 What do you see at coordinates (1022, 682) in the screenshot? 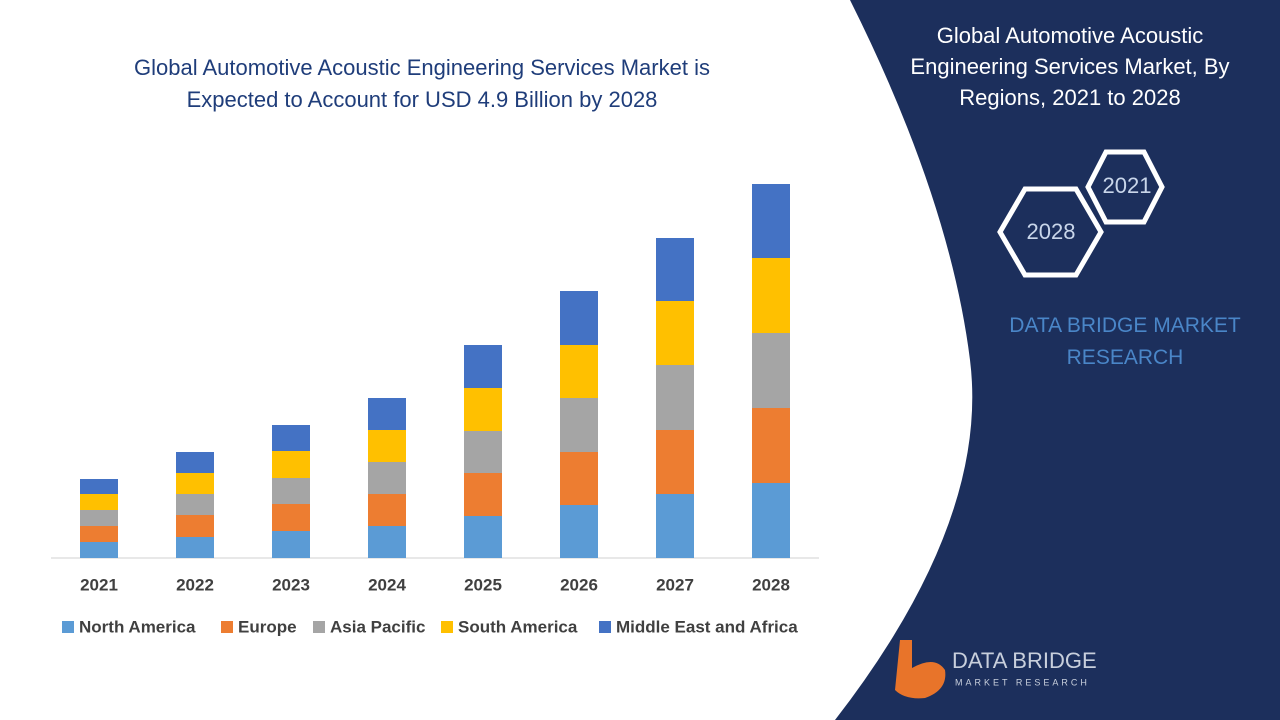
I see `logo-tagline: MARKET RESEARCH` at bounding box center [1022, 682].